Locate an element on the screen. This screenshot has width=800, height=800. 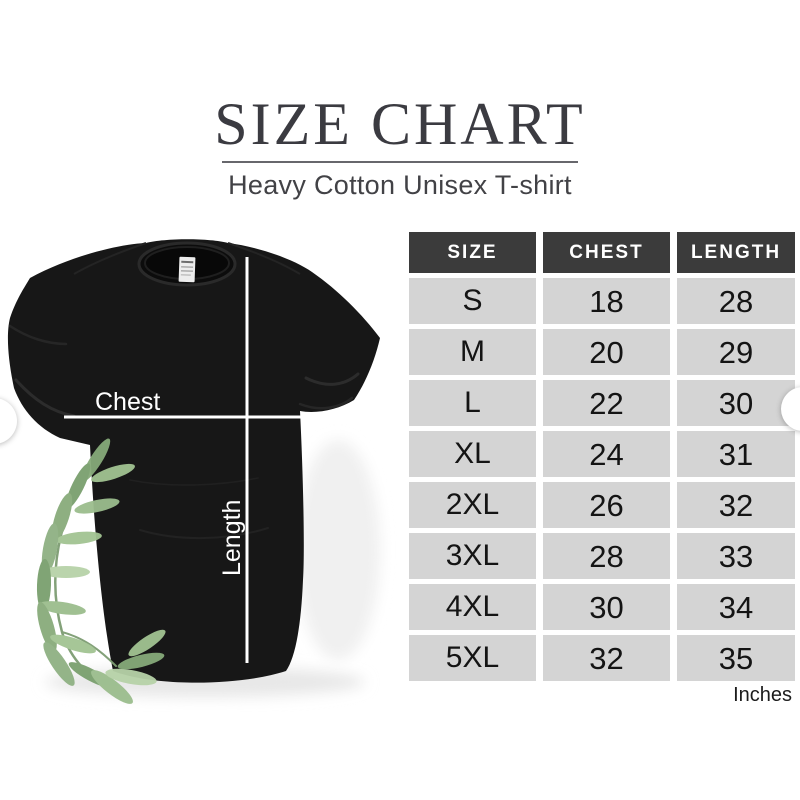
column-header-size: SIZE is located at coordinates (472, 252).